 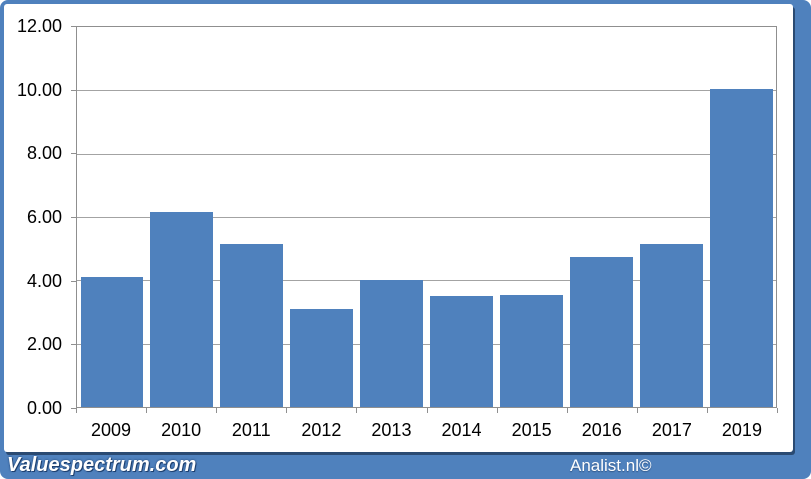 What do you see at coordinates (531, 350) in the screenshot?
I see `bar-2015` at bounding box center [531, 350].